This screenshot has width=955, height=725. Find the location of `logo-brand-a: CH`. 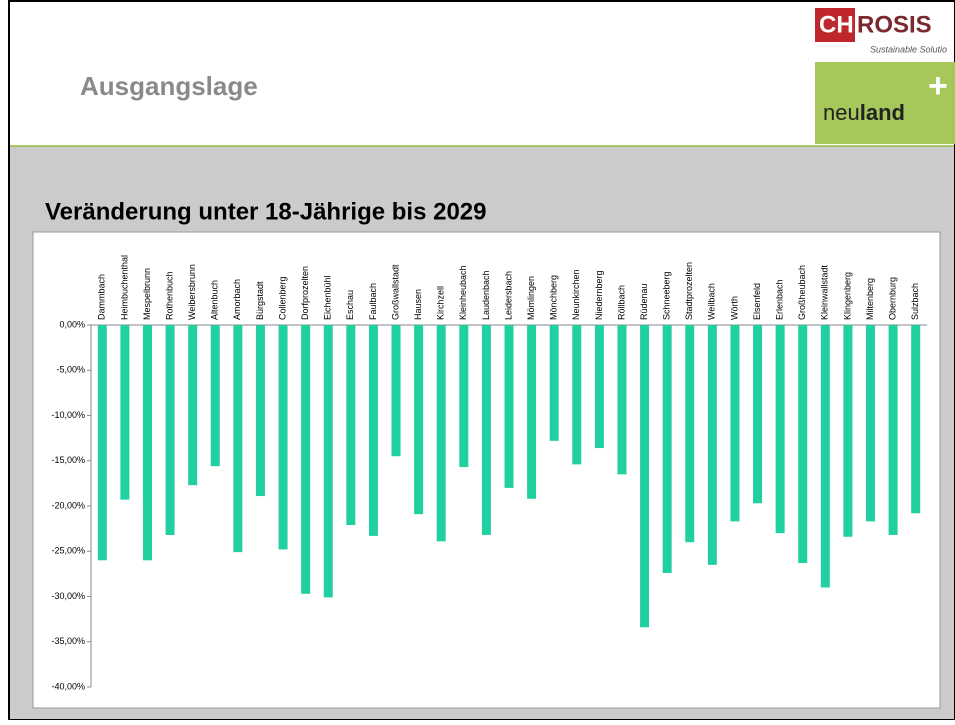

logo-brand-a: CH is located at coordinates (836, 24).